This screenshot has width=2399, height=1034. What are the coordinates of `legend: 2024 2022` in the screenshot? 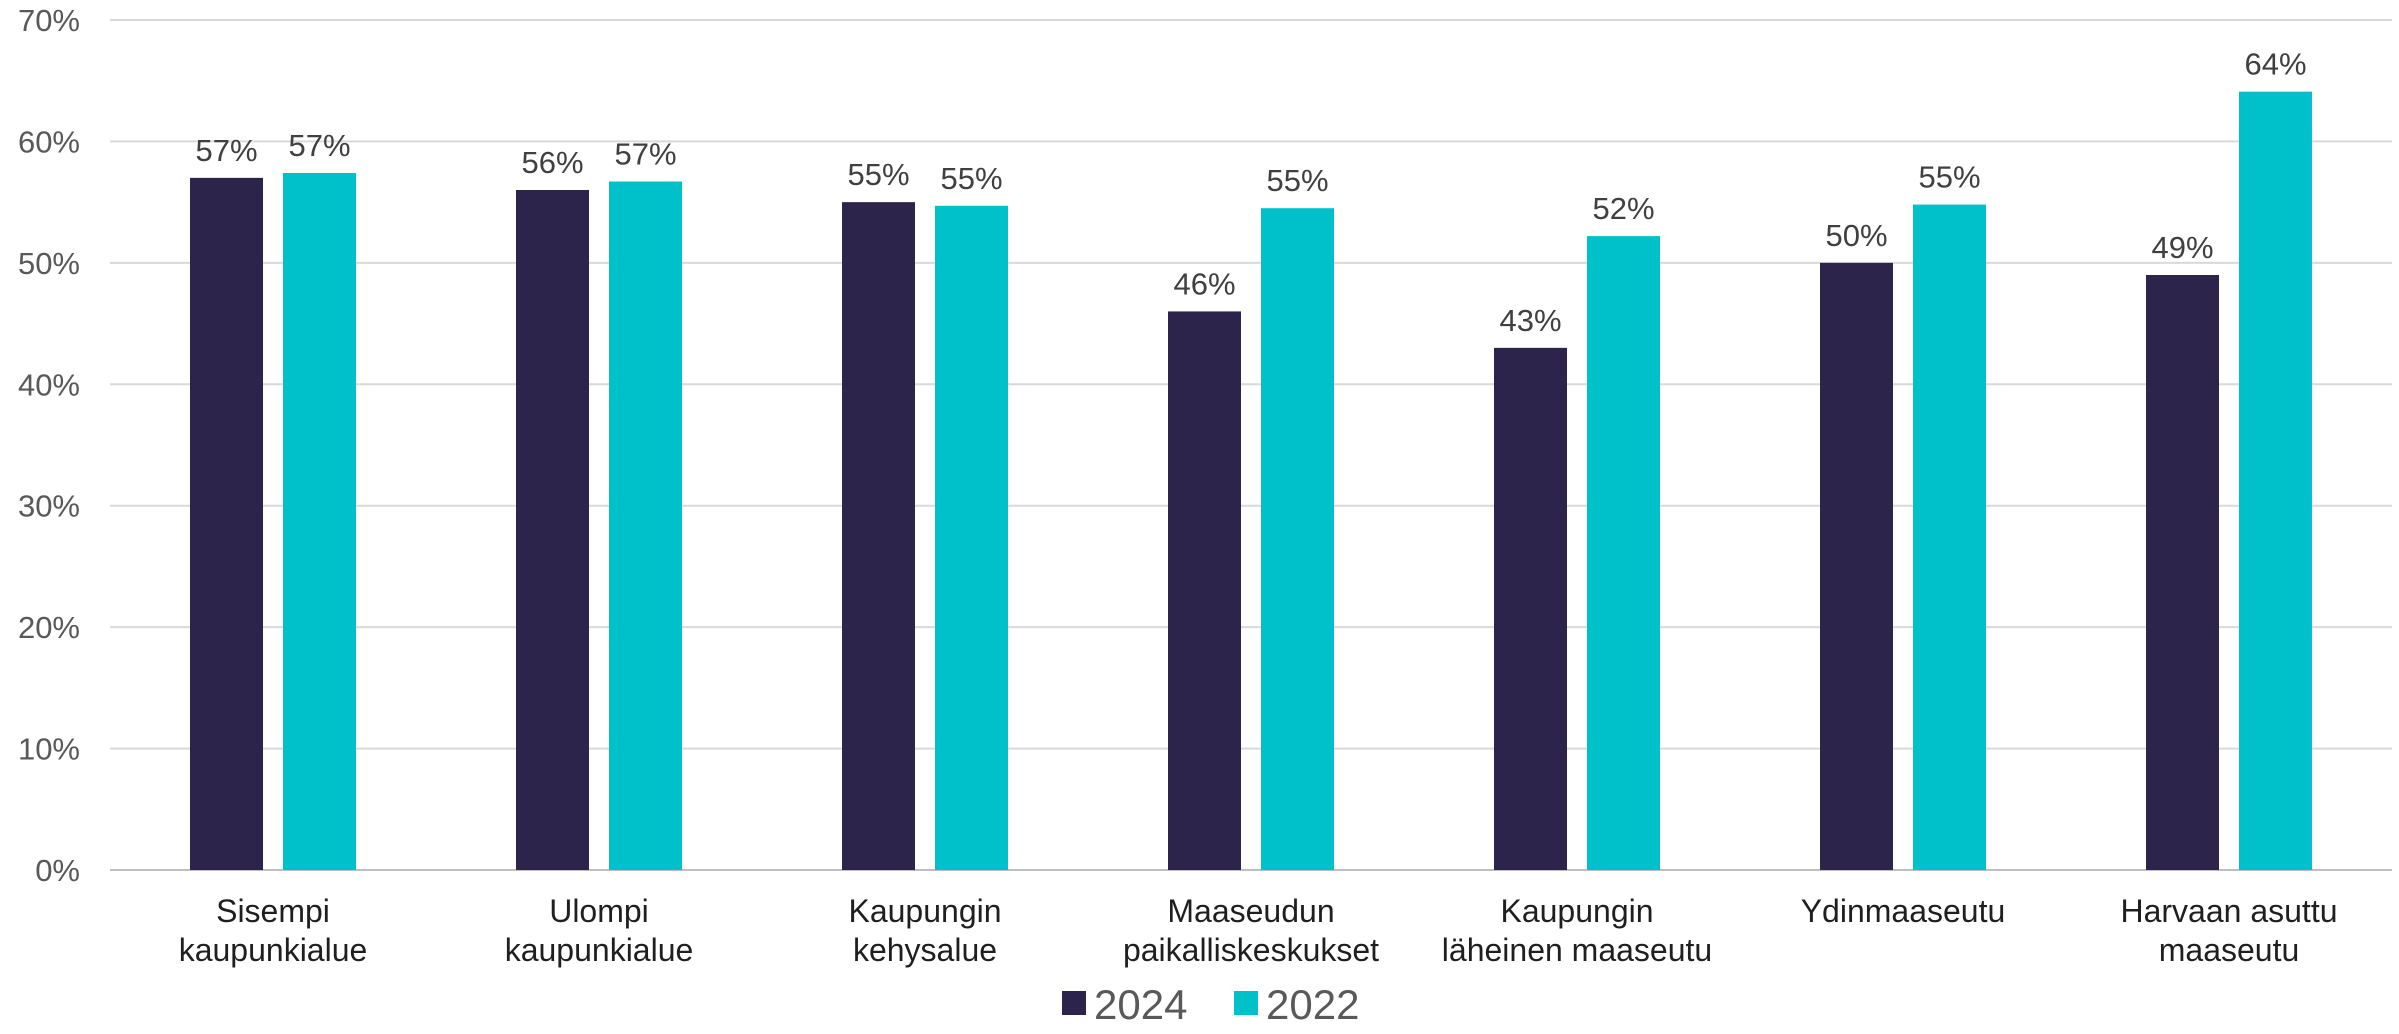 It's located at (1210, 1004).